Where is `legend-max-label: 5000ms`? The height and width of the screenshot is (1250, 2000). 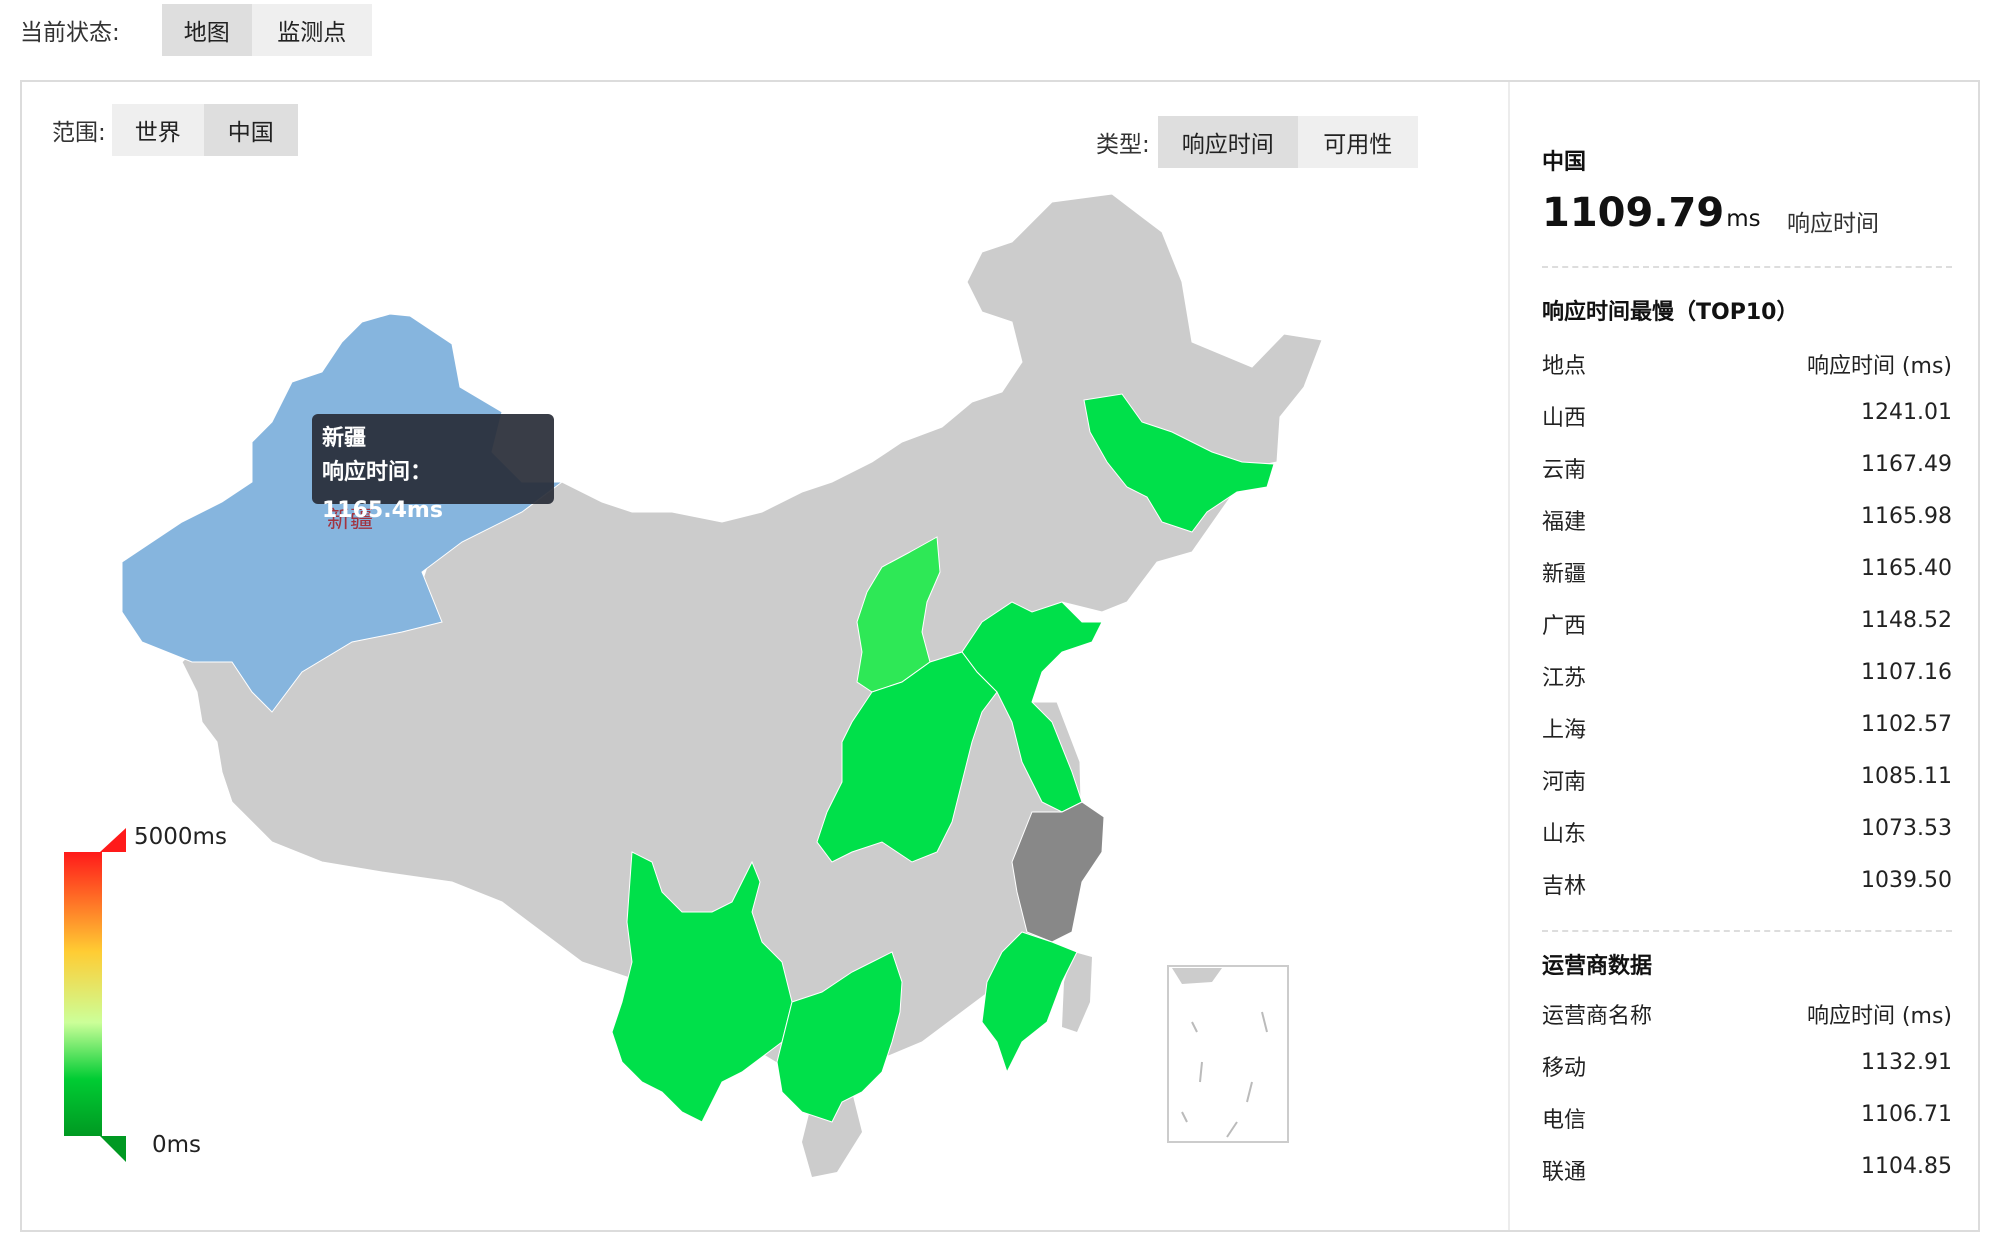
legend-max-label: 5000ms is located at coordinates (180, 837).